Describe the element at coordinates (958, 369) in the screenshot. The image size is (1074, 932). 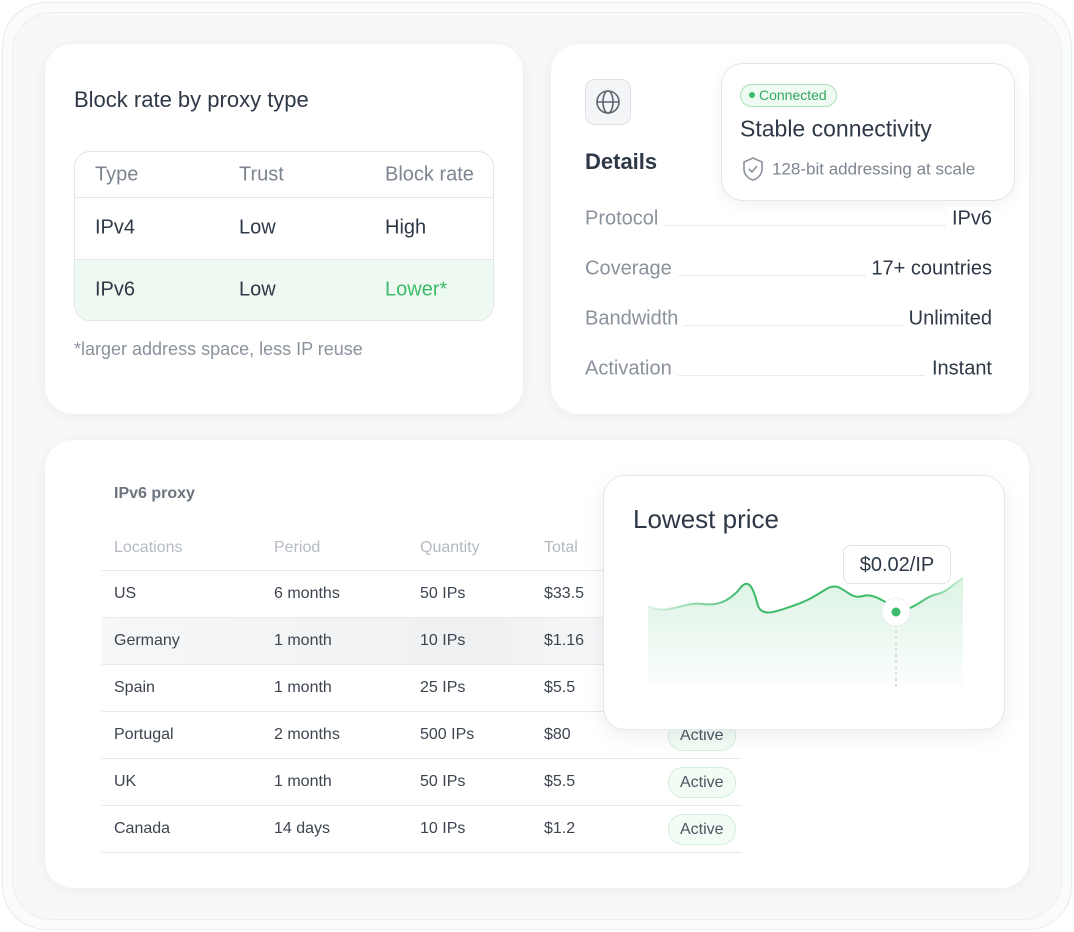
I see `detail-value: Instant` at that location.